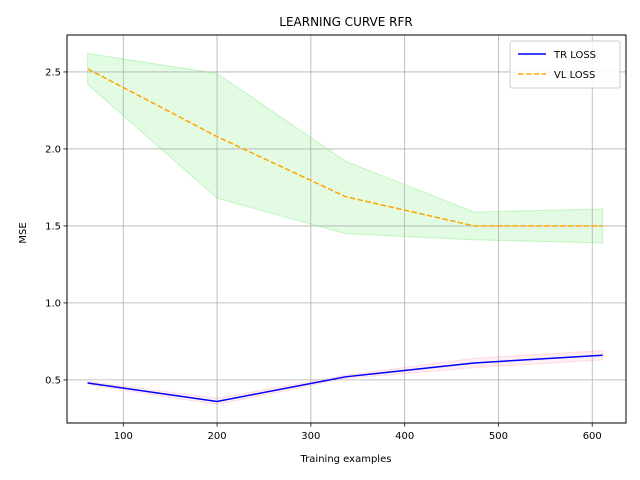 This screenshot has height=480, width=640. Describe the element at coordinates (404, 436) in the screenshot. I see `x-tick-label-4: 400` at that location.